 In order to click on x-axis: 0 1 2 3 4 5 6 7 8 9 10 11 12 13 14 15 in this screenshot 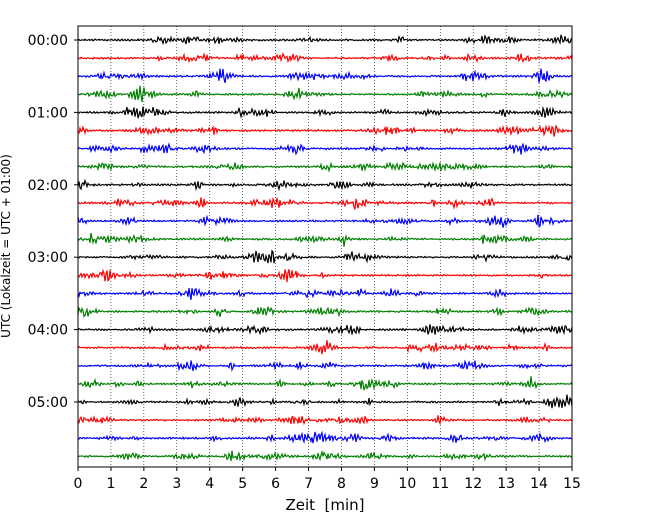, I will do `click(327, 479)`.